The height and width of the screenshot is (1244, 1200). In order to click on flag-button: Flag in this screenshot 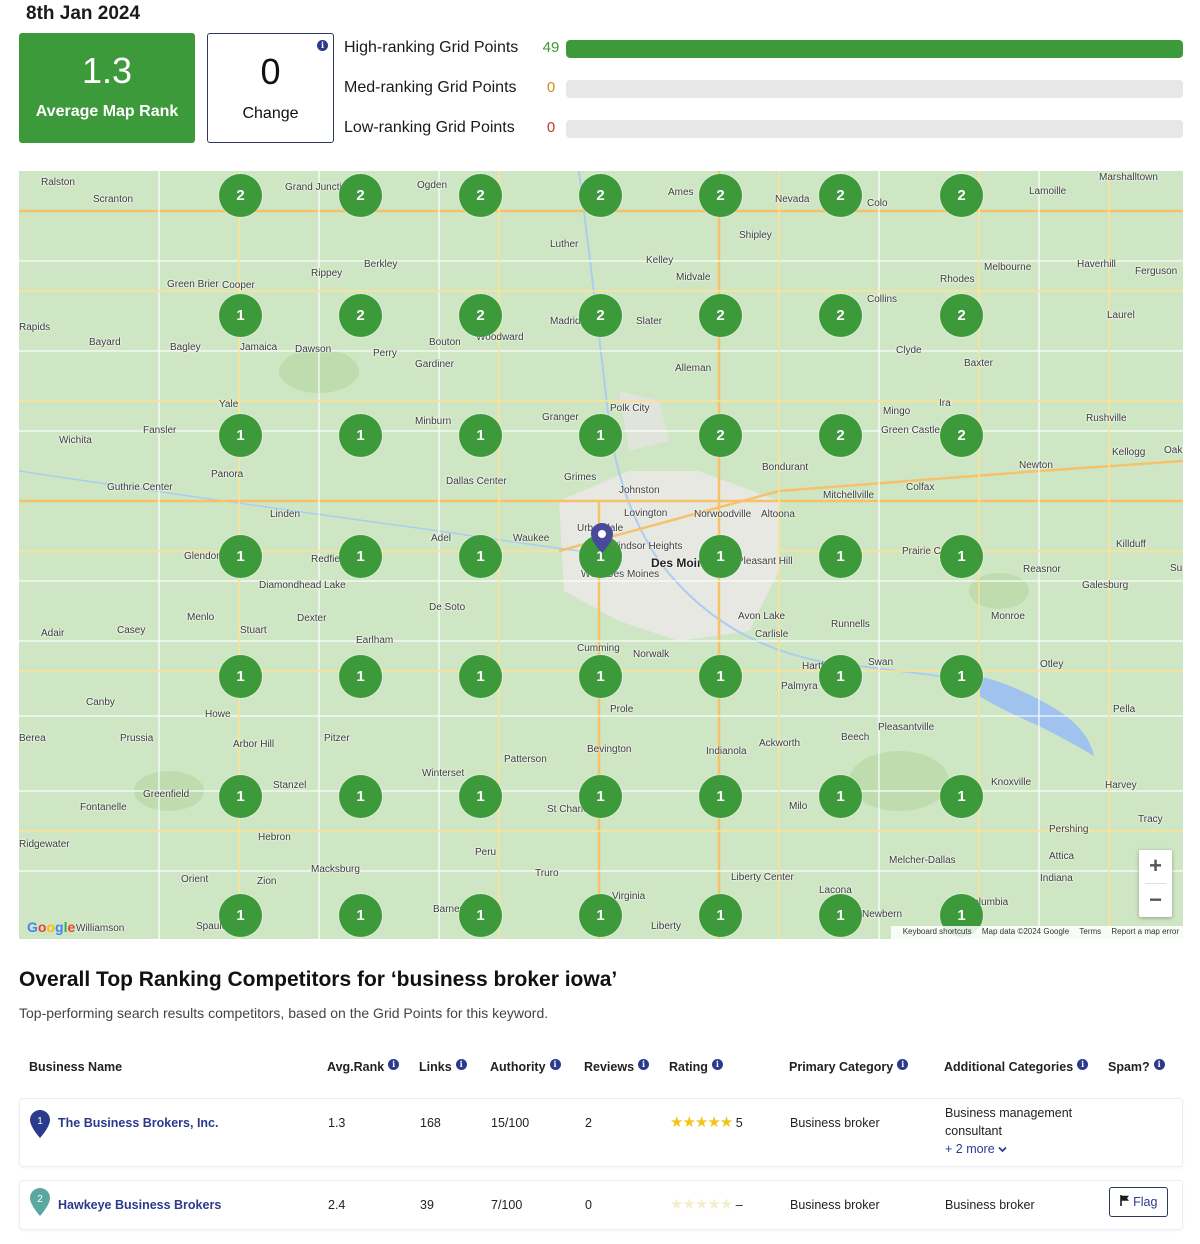, I will do `click(1138, 1202)`.